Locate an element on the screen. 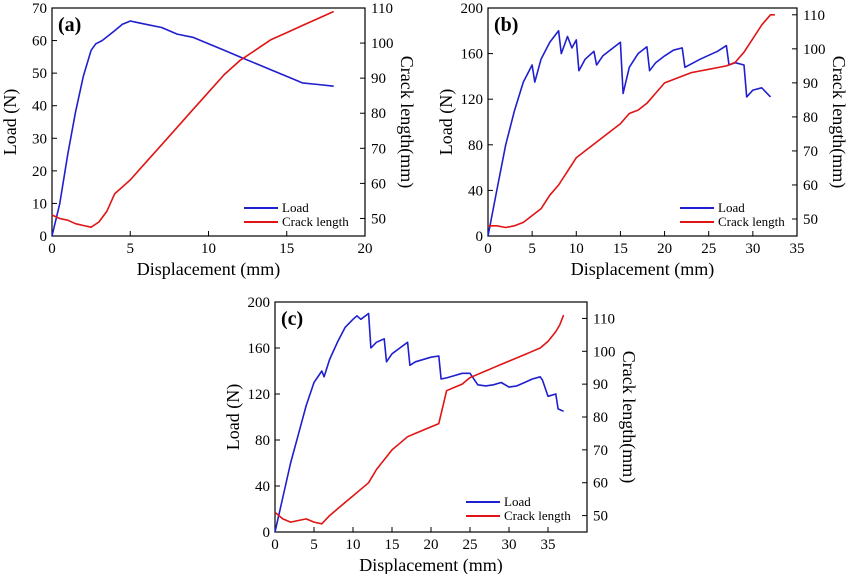 This screenshot has width=850, height=574. y-tick-label: 70 is located at coordinates (39, 9).